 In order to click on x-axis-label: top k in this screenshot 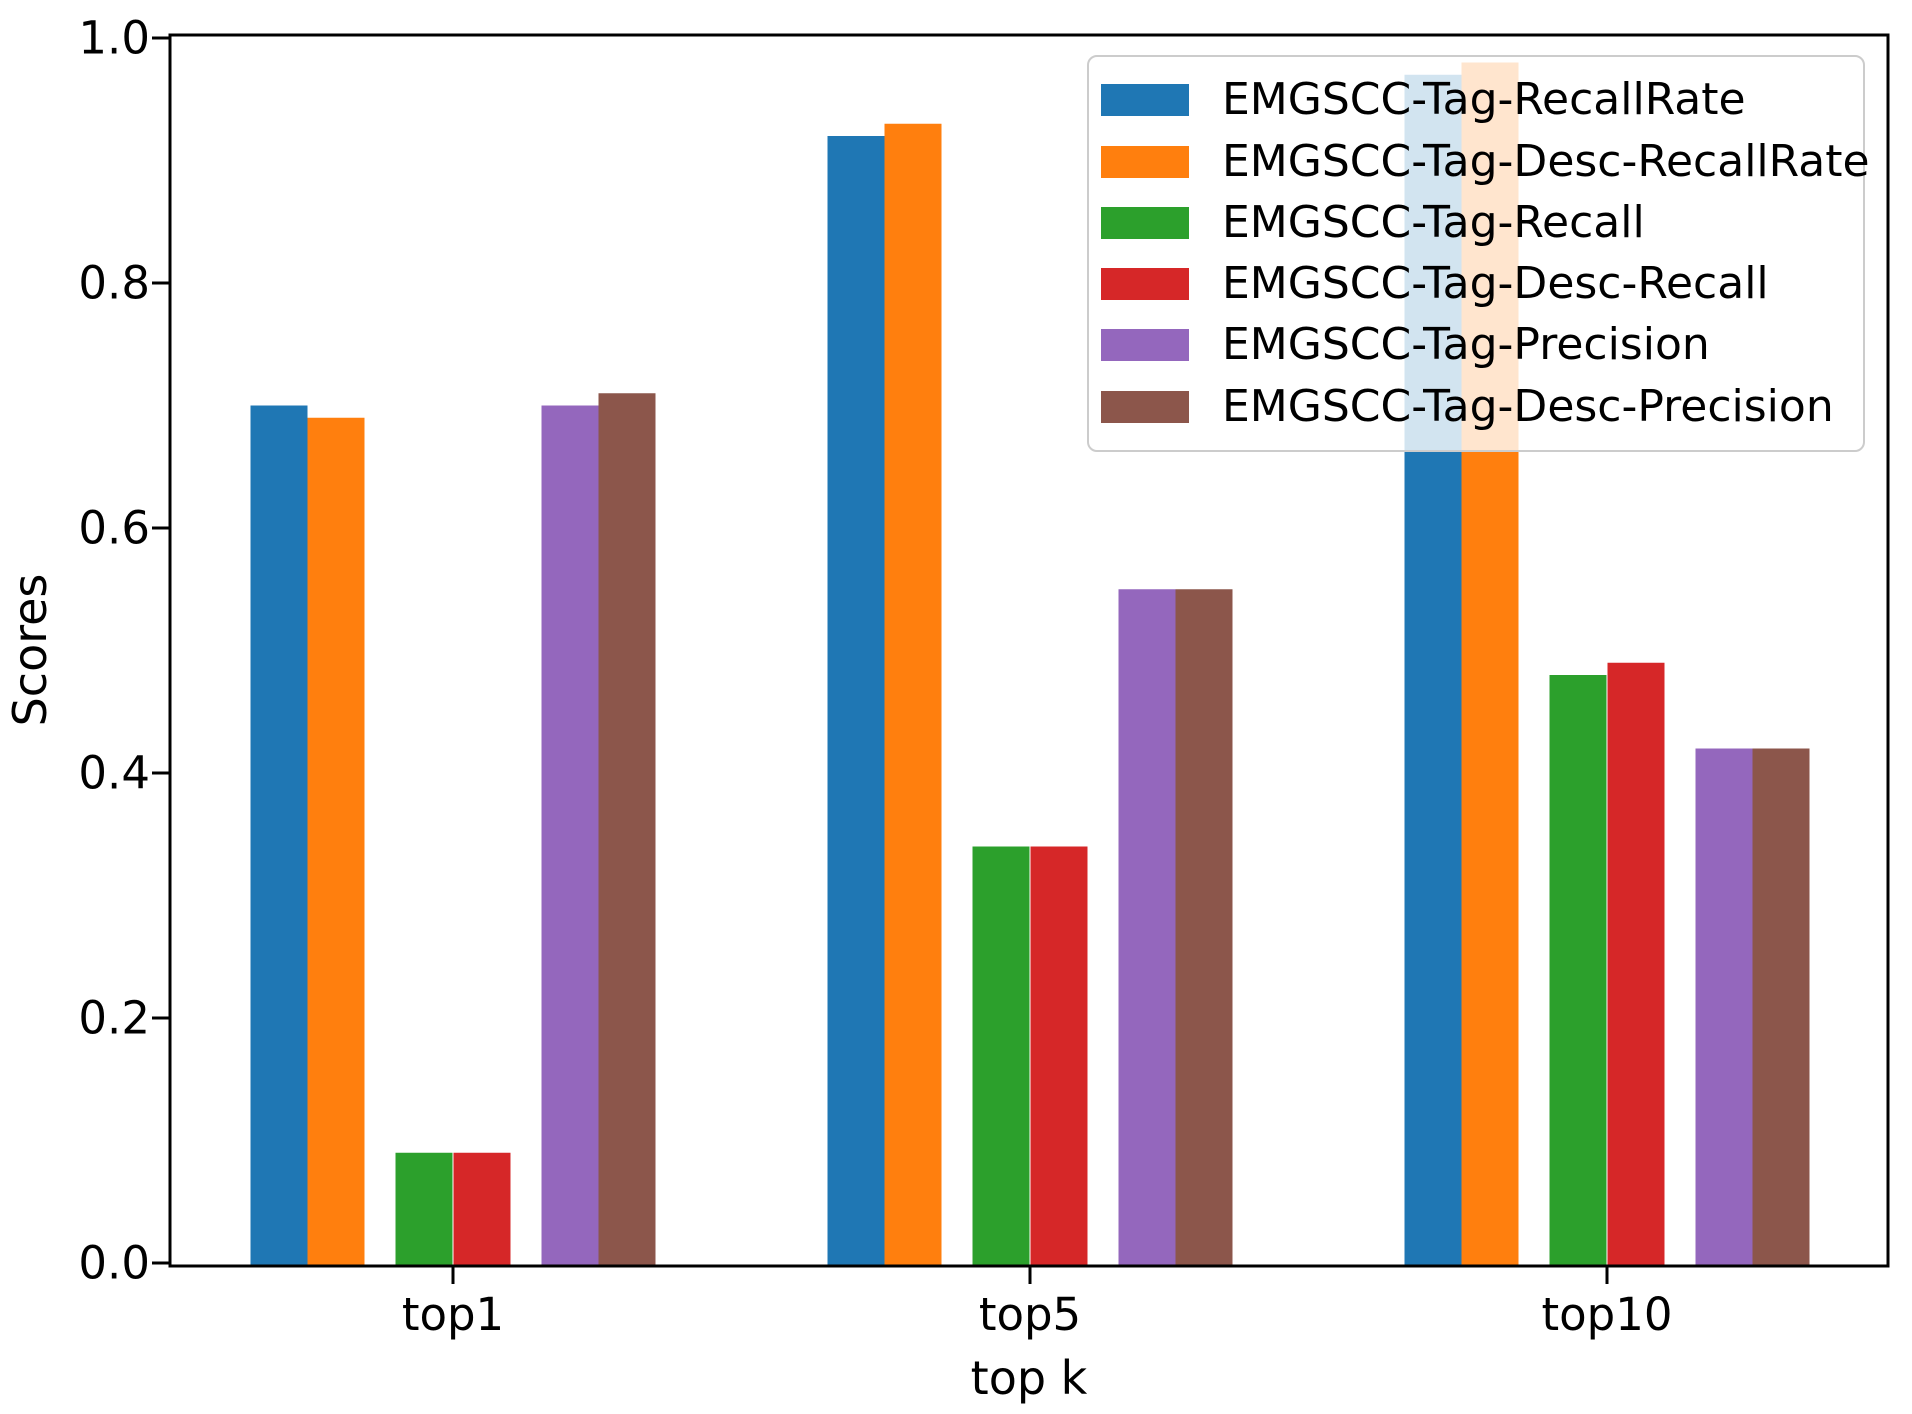, I will do `click(1029, 1378)`.